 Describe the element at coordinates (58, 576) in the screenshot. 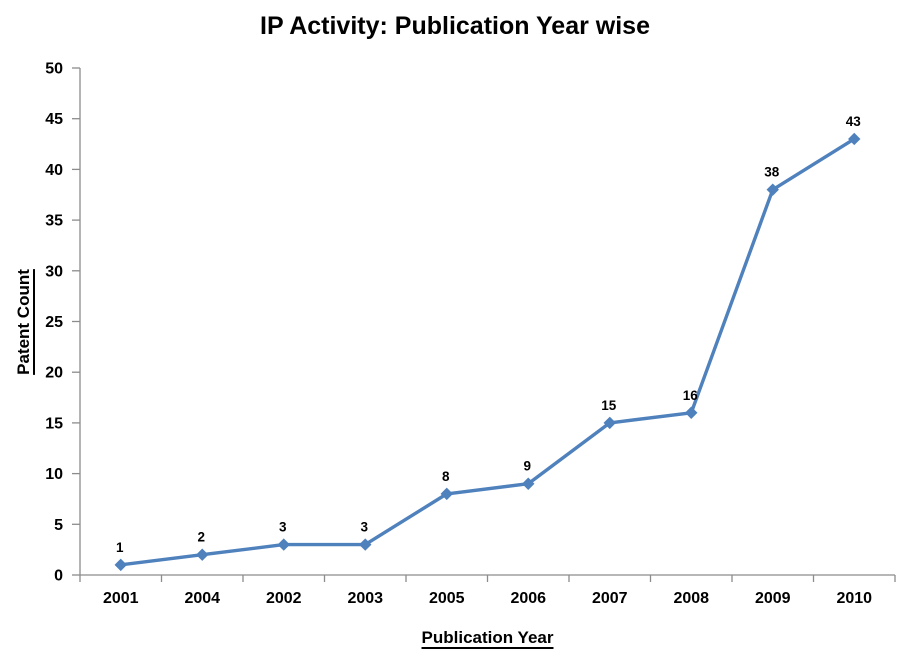

I see `y-tick-label: 0` at that location.